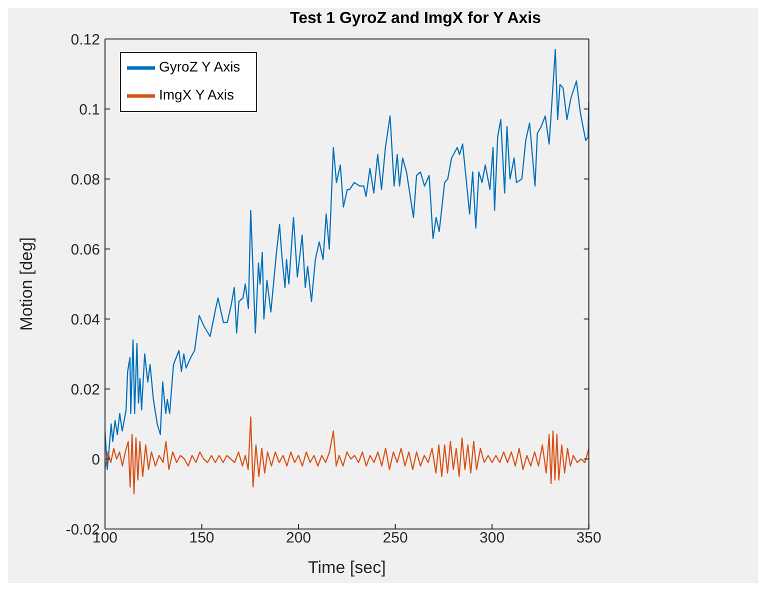  I want to click on y-axis-title: Motion [deg], so click(26, 284).